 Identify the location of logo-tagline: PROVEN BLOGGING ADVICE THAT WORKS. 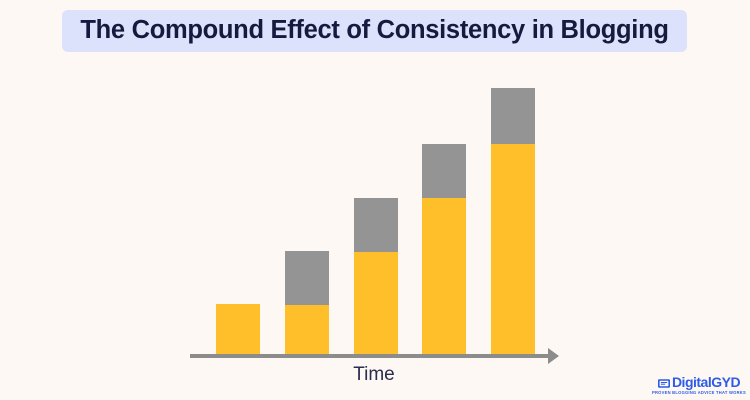
(699, 392).